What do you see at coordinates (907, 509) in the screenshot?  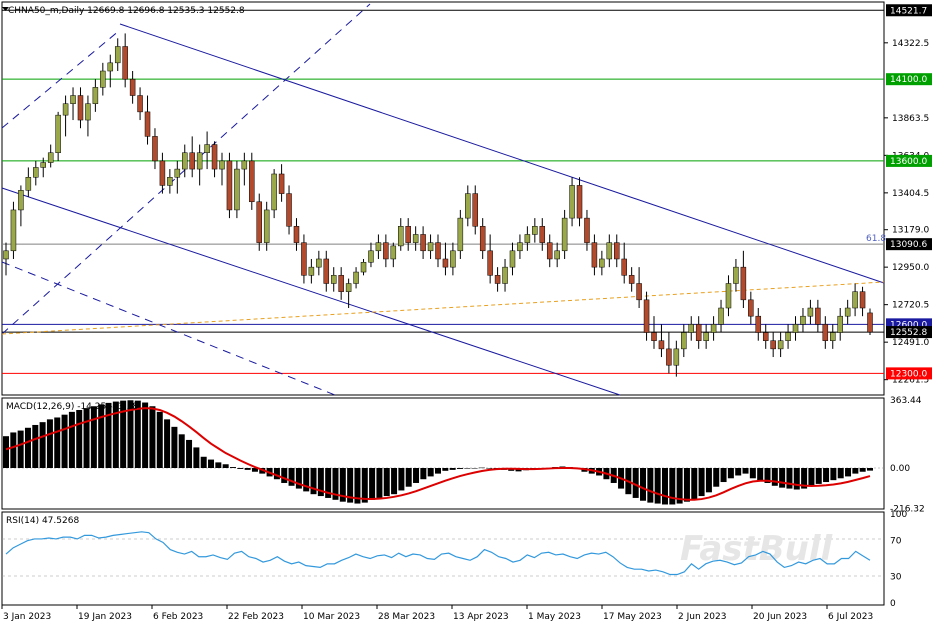 I see `macd-tick-label: -216.32` at bounding box center [907, 509].